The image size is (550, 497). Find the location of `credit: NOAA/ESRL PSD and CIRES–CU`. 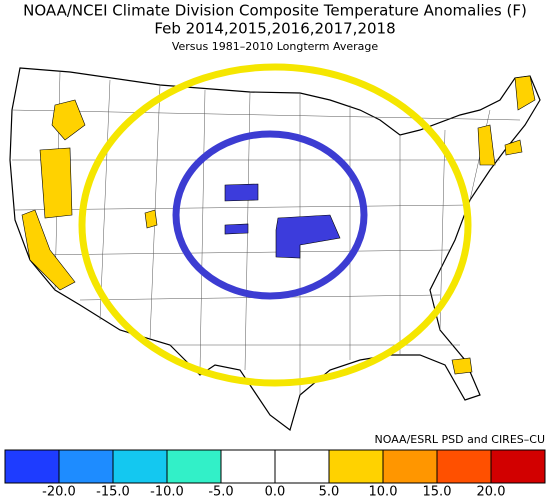

credit: NOAA/ESRL PSD and CIRES–CU is located at coordinates (460, 439).